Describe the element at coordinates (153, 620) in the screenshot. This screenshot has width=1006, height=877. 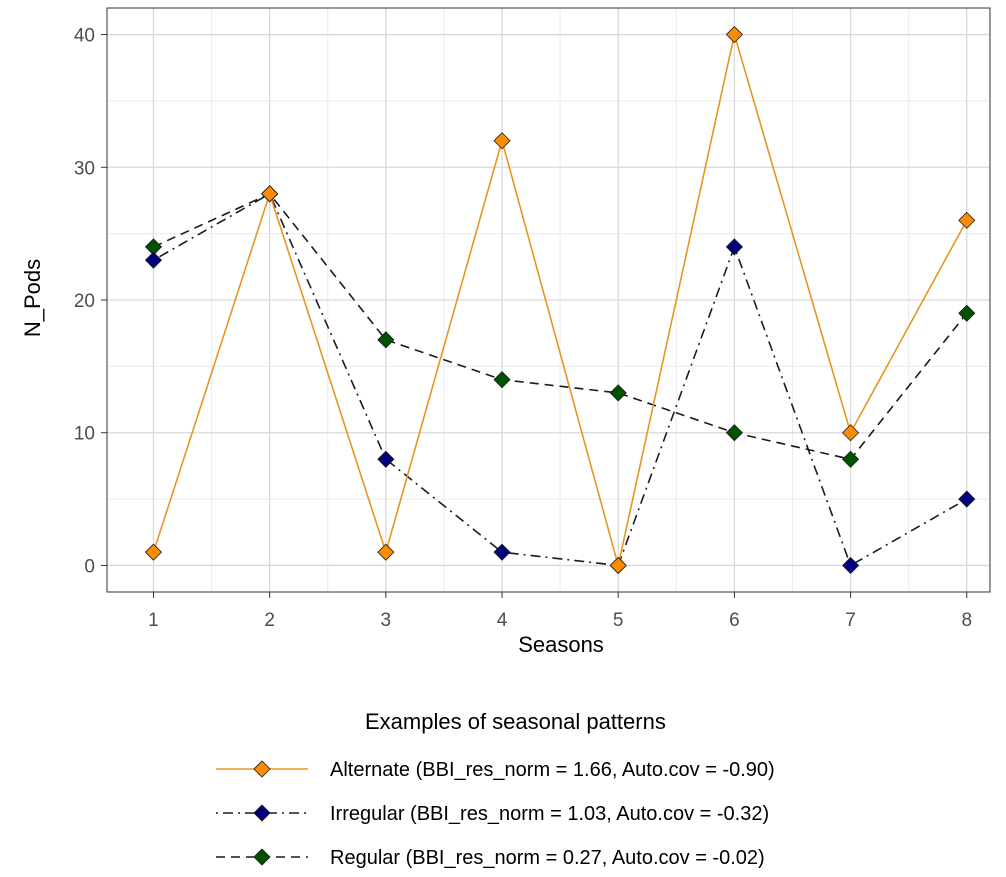
I see `x-tick-label: 1` at that location.